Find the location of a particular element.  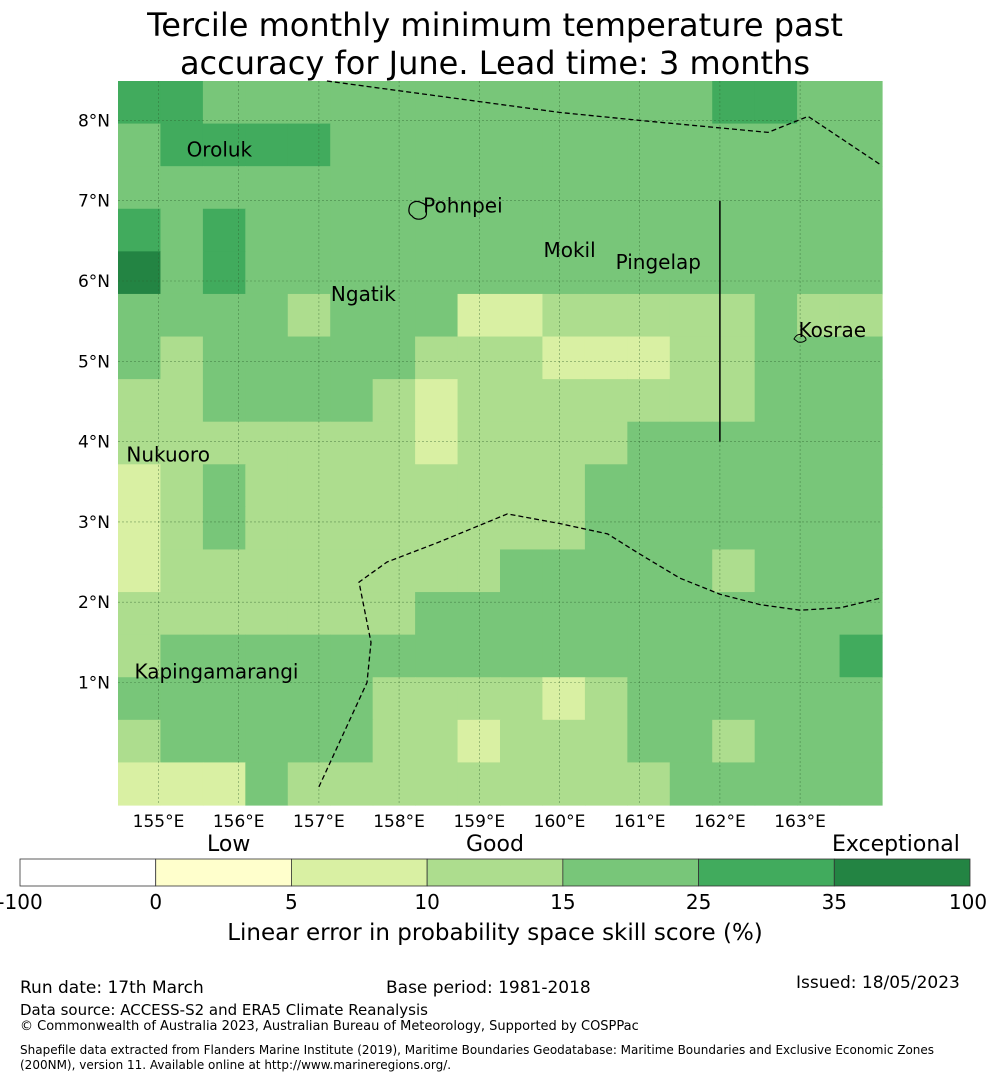

place-label: Nukuoro is located at coordinates (168, 455).